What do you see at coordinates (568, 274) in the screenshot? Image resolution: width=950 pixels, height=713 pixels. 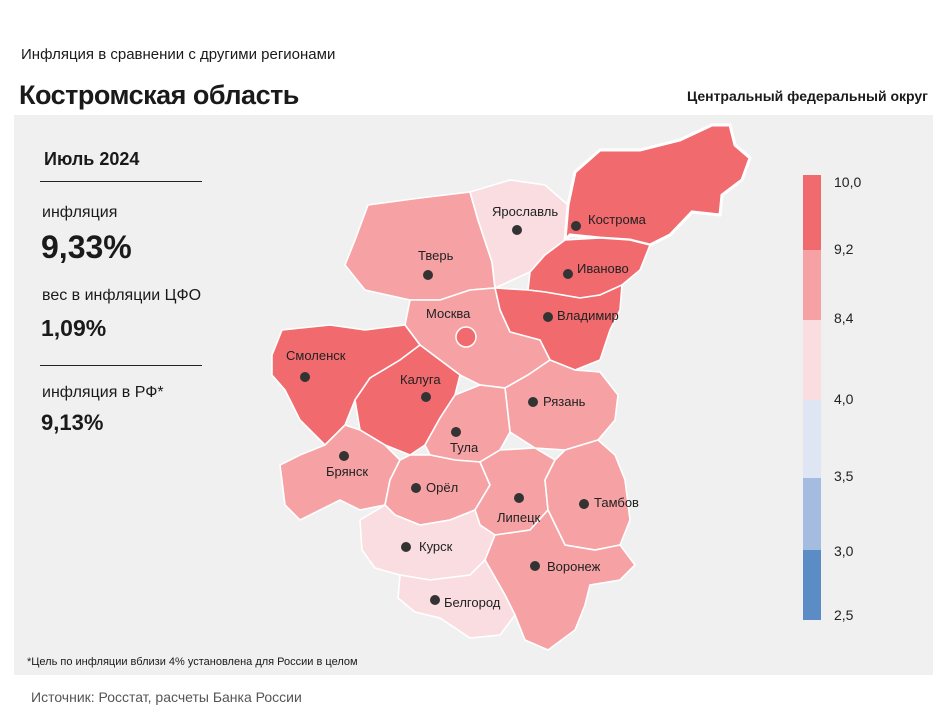 I see `marker-ivanovo` at bounding box center [568, 274].